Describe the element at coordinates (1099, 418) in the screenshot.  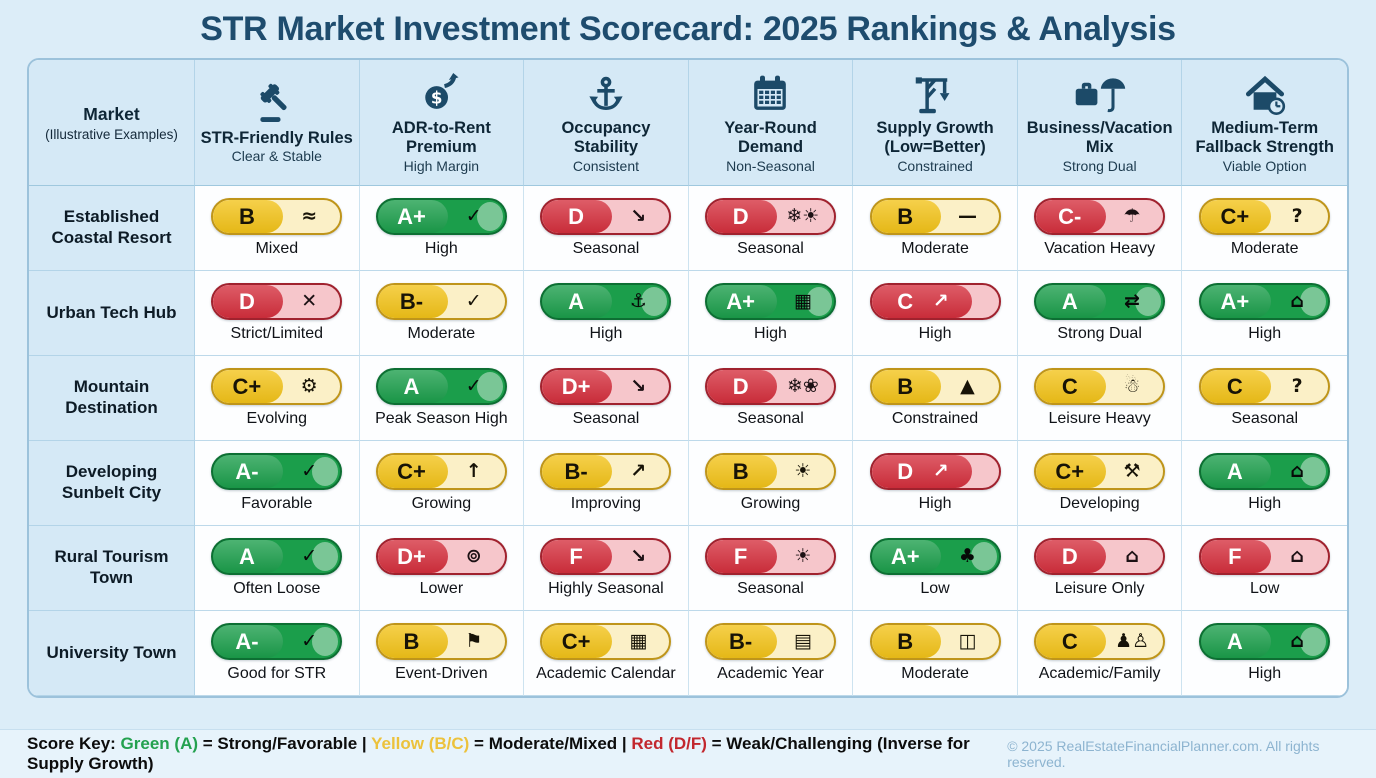
I see `grade-cell-label: Leisure Heavy` at that location.